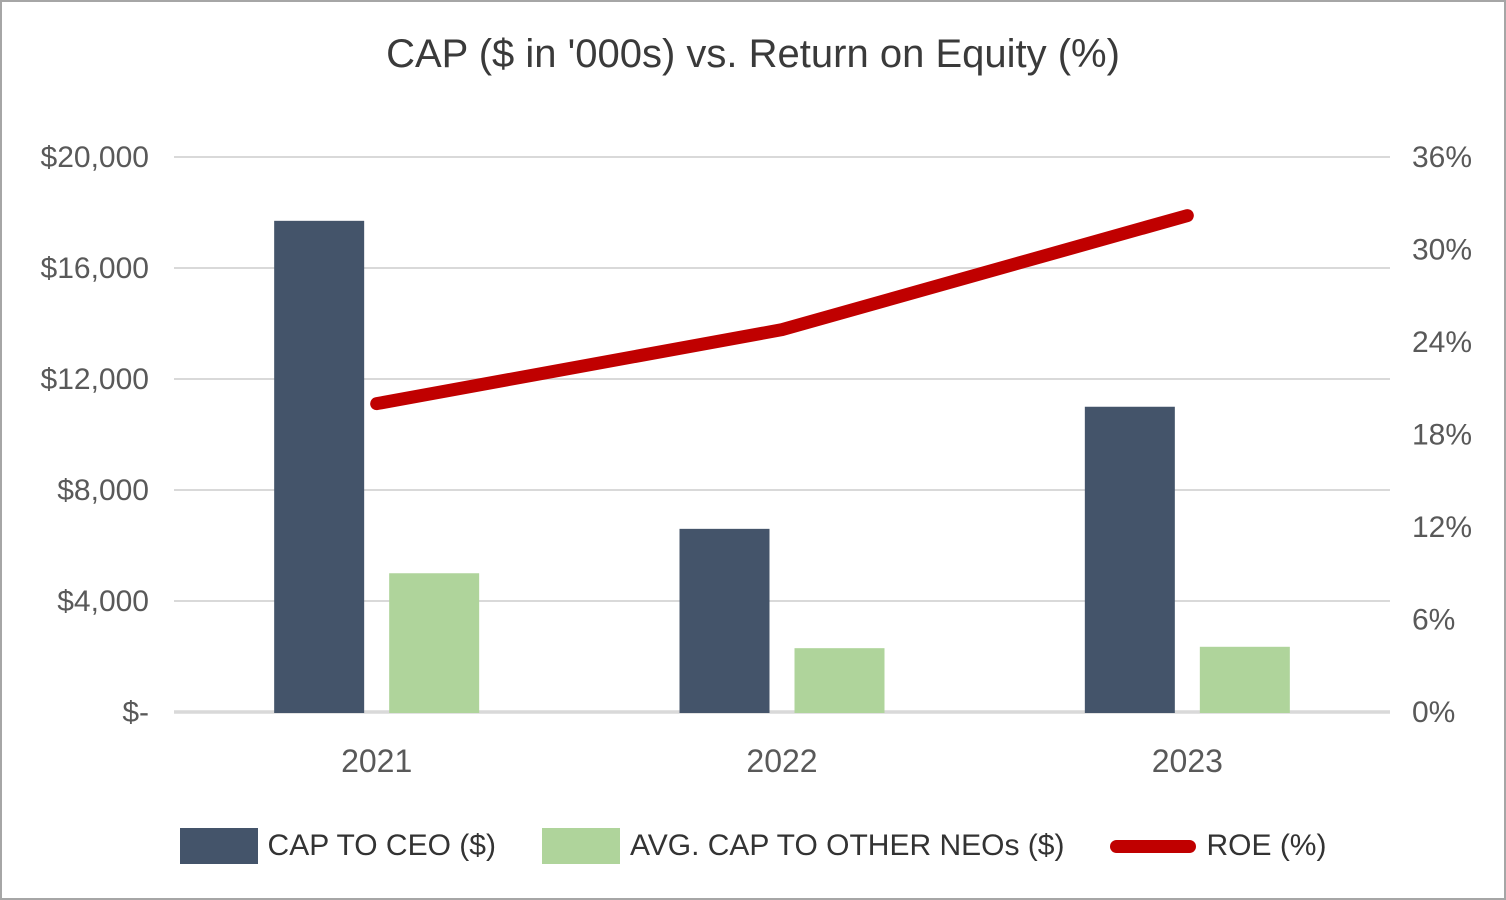  Describe the element at coordinates (95, 157) in the screenshot. I see `y-axis-left-tick-label: $20,000` at that location.